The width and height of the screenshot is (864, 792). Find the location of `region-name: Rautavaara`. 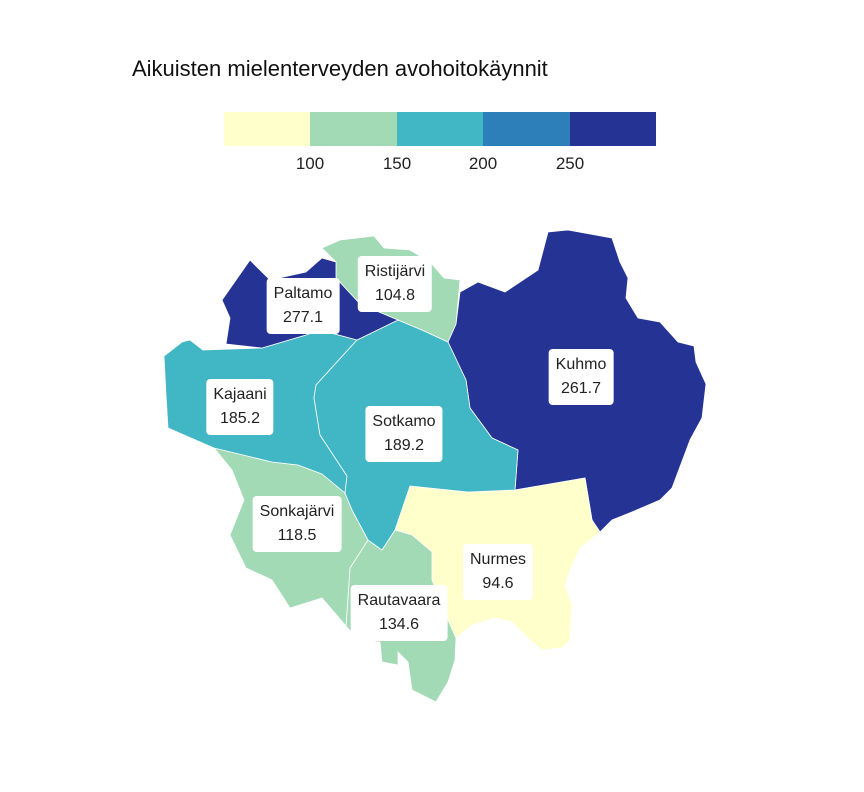

region-name: Rautavaara is located at coordinates (399, 600).